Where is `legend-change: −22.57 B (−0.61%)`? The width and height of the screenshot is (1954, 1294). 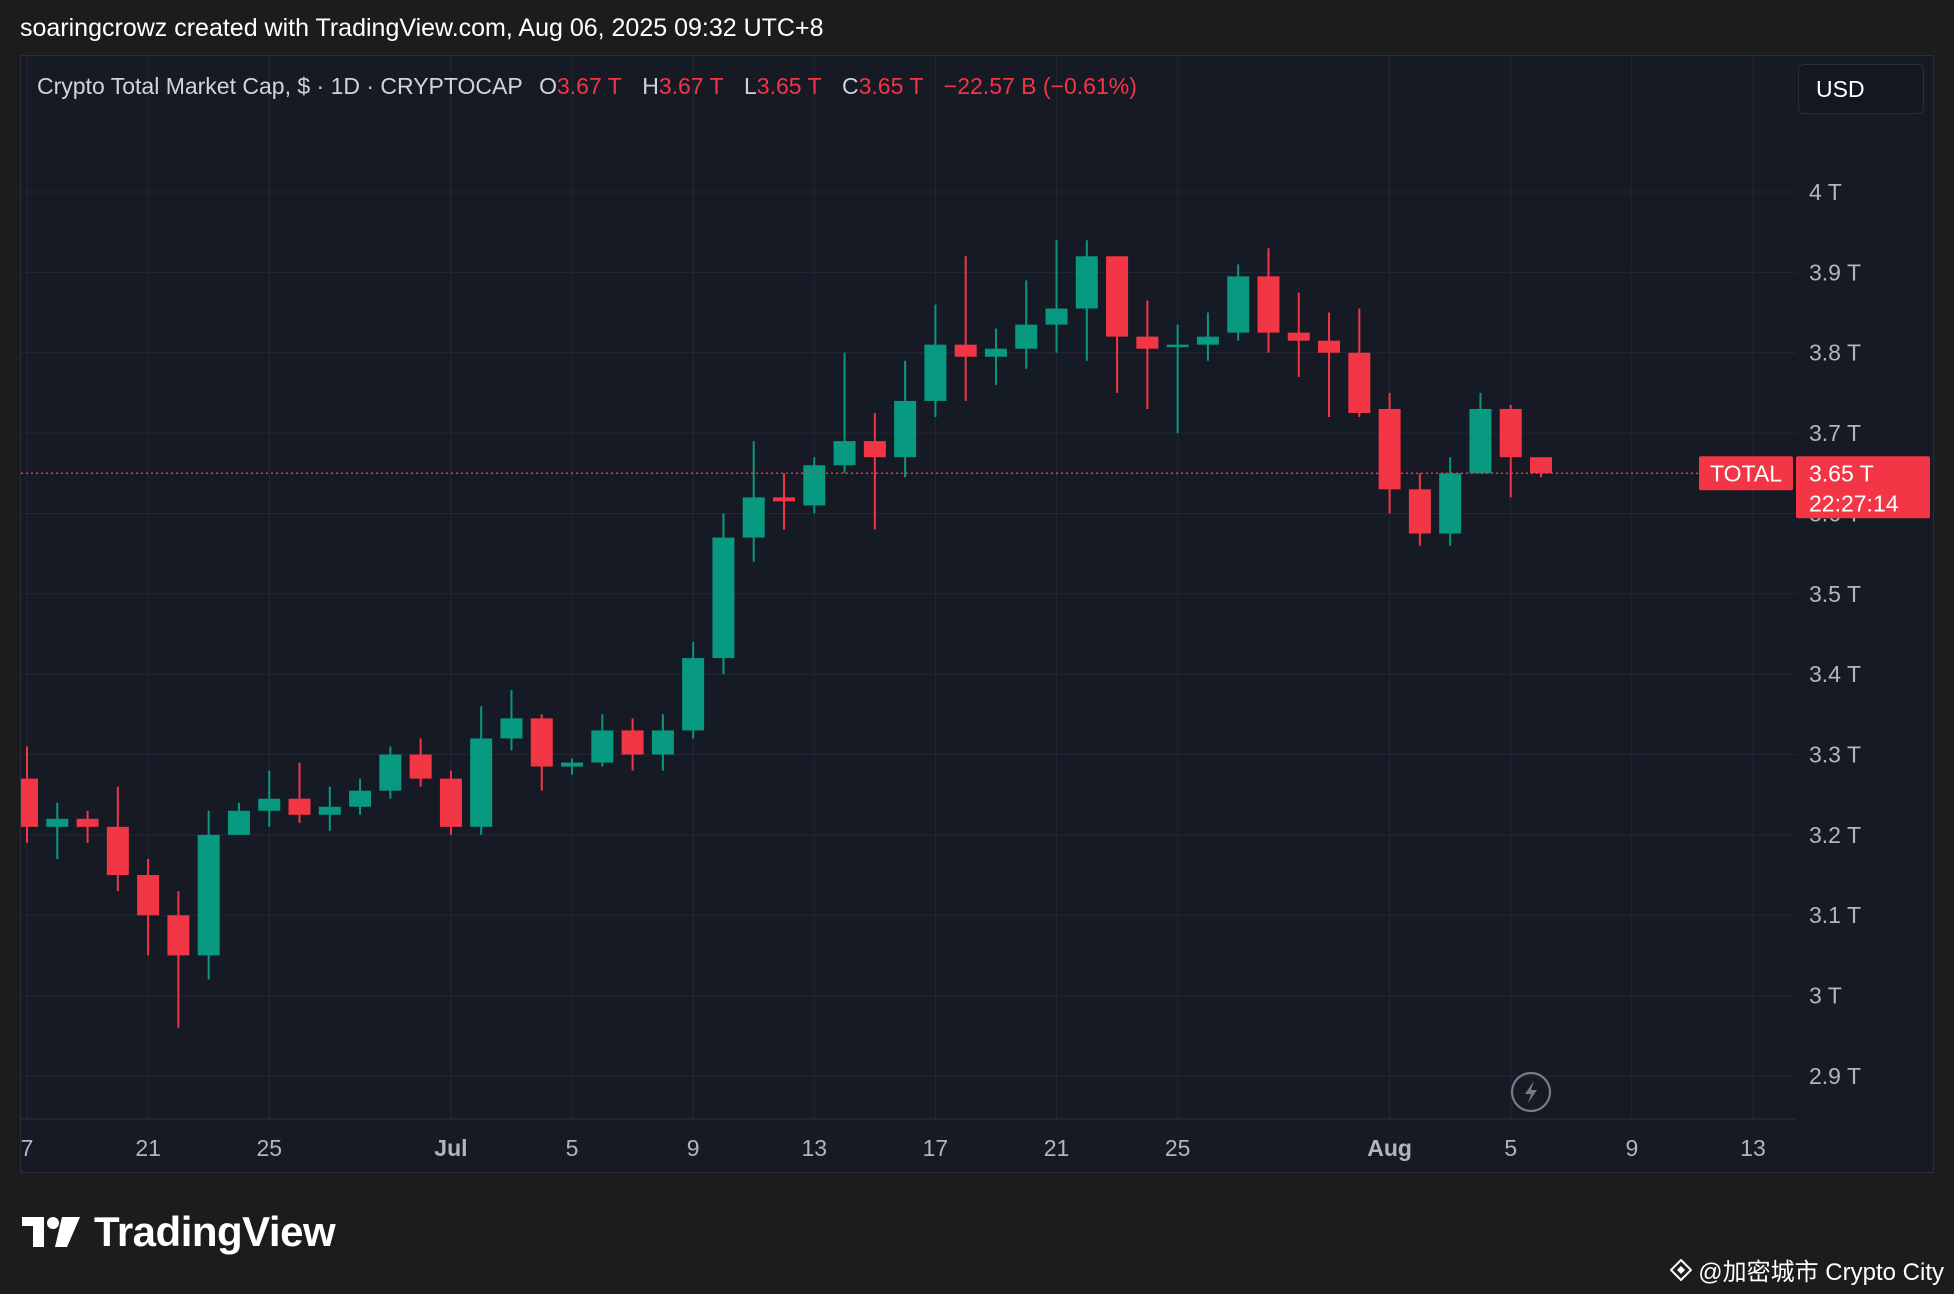 legend-change: −22.57 B (−0.61%) is located at coordinates (1040, 86).